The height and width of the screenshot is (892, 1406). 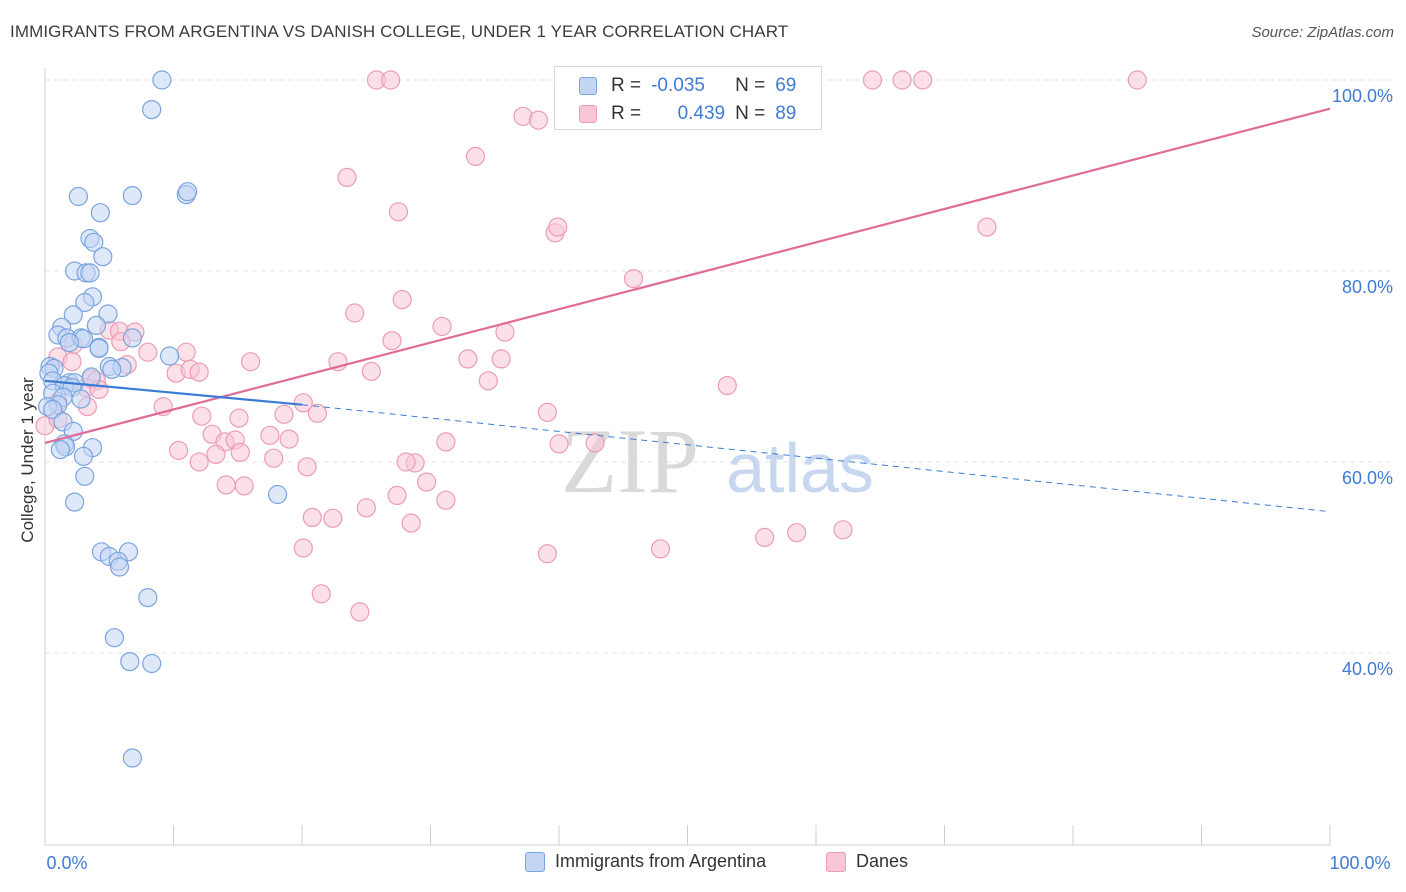 What do you see at coordinates (1362, 96) in the screenshot?
I see `y-tick-label: 100.0%` at bounding box center [1362, 96].